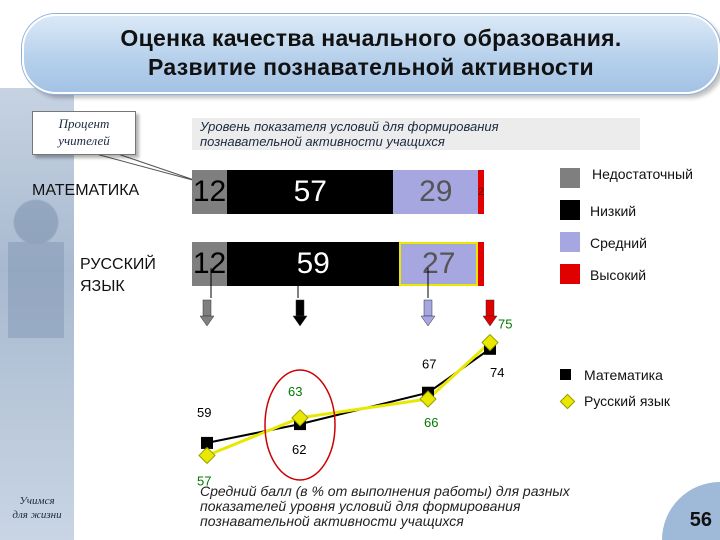  What do you see at coordinates (37, 515) in the screenshot?
I see `sidebar-caption-line-2: для жизни` at bounding box center [37, 515].